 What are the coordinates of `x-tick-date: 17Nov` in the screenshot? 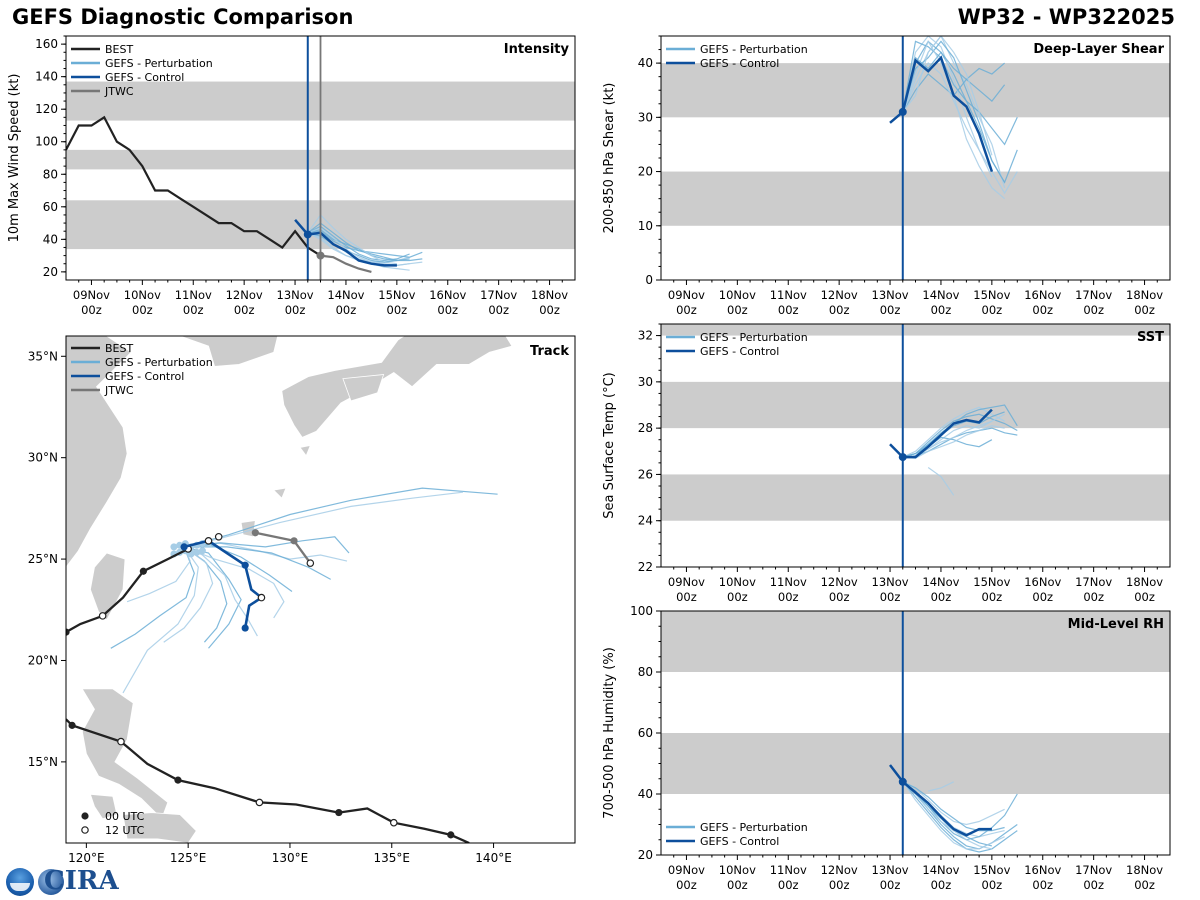 It's located at (498, 295).